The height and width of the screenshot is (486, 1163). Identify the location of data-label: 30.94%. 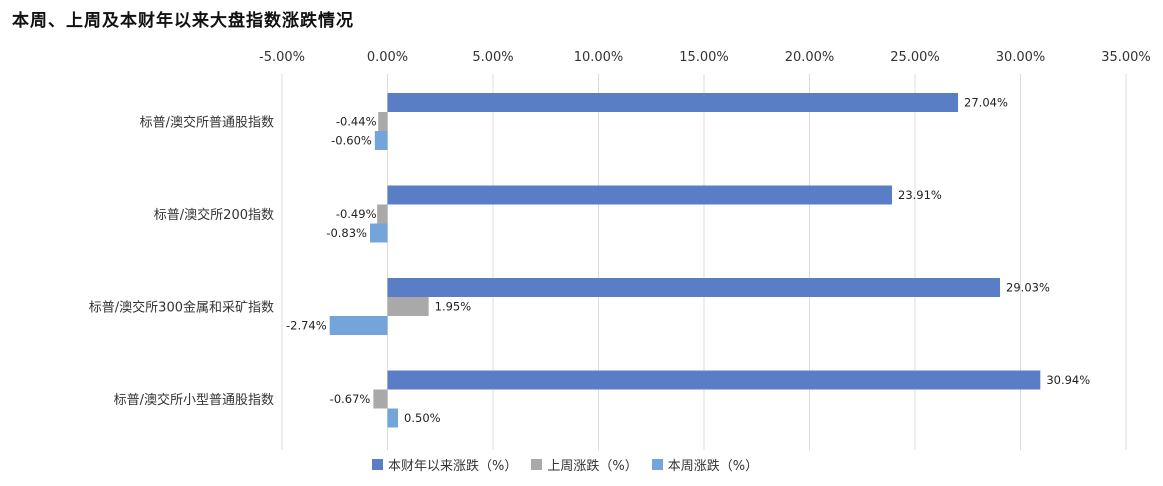
(1068, 380).